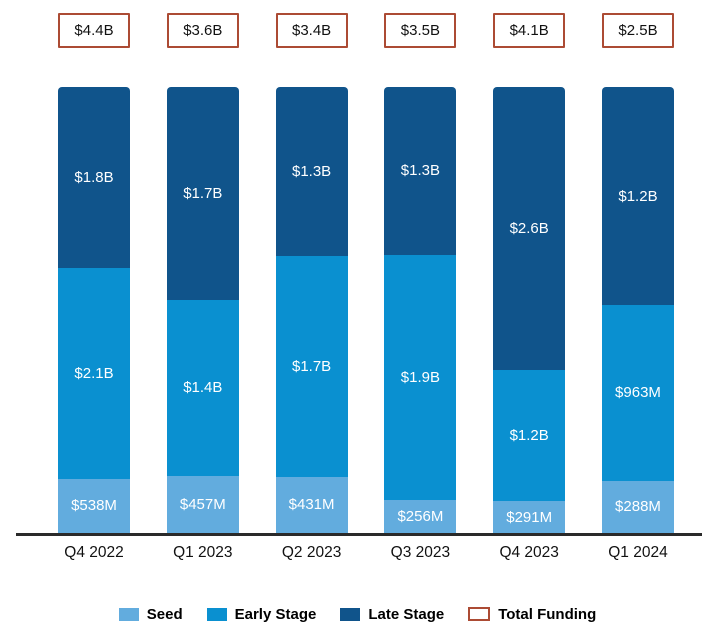 The image size is (715, 632). I want to click on early-segment-value: $2.1B, so click(94, 373).